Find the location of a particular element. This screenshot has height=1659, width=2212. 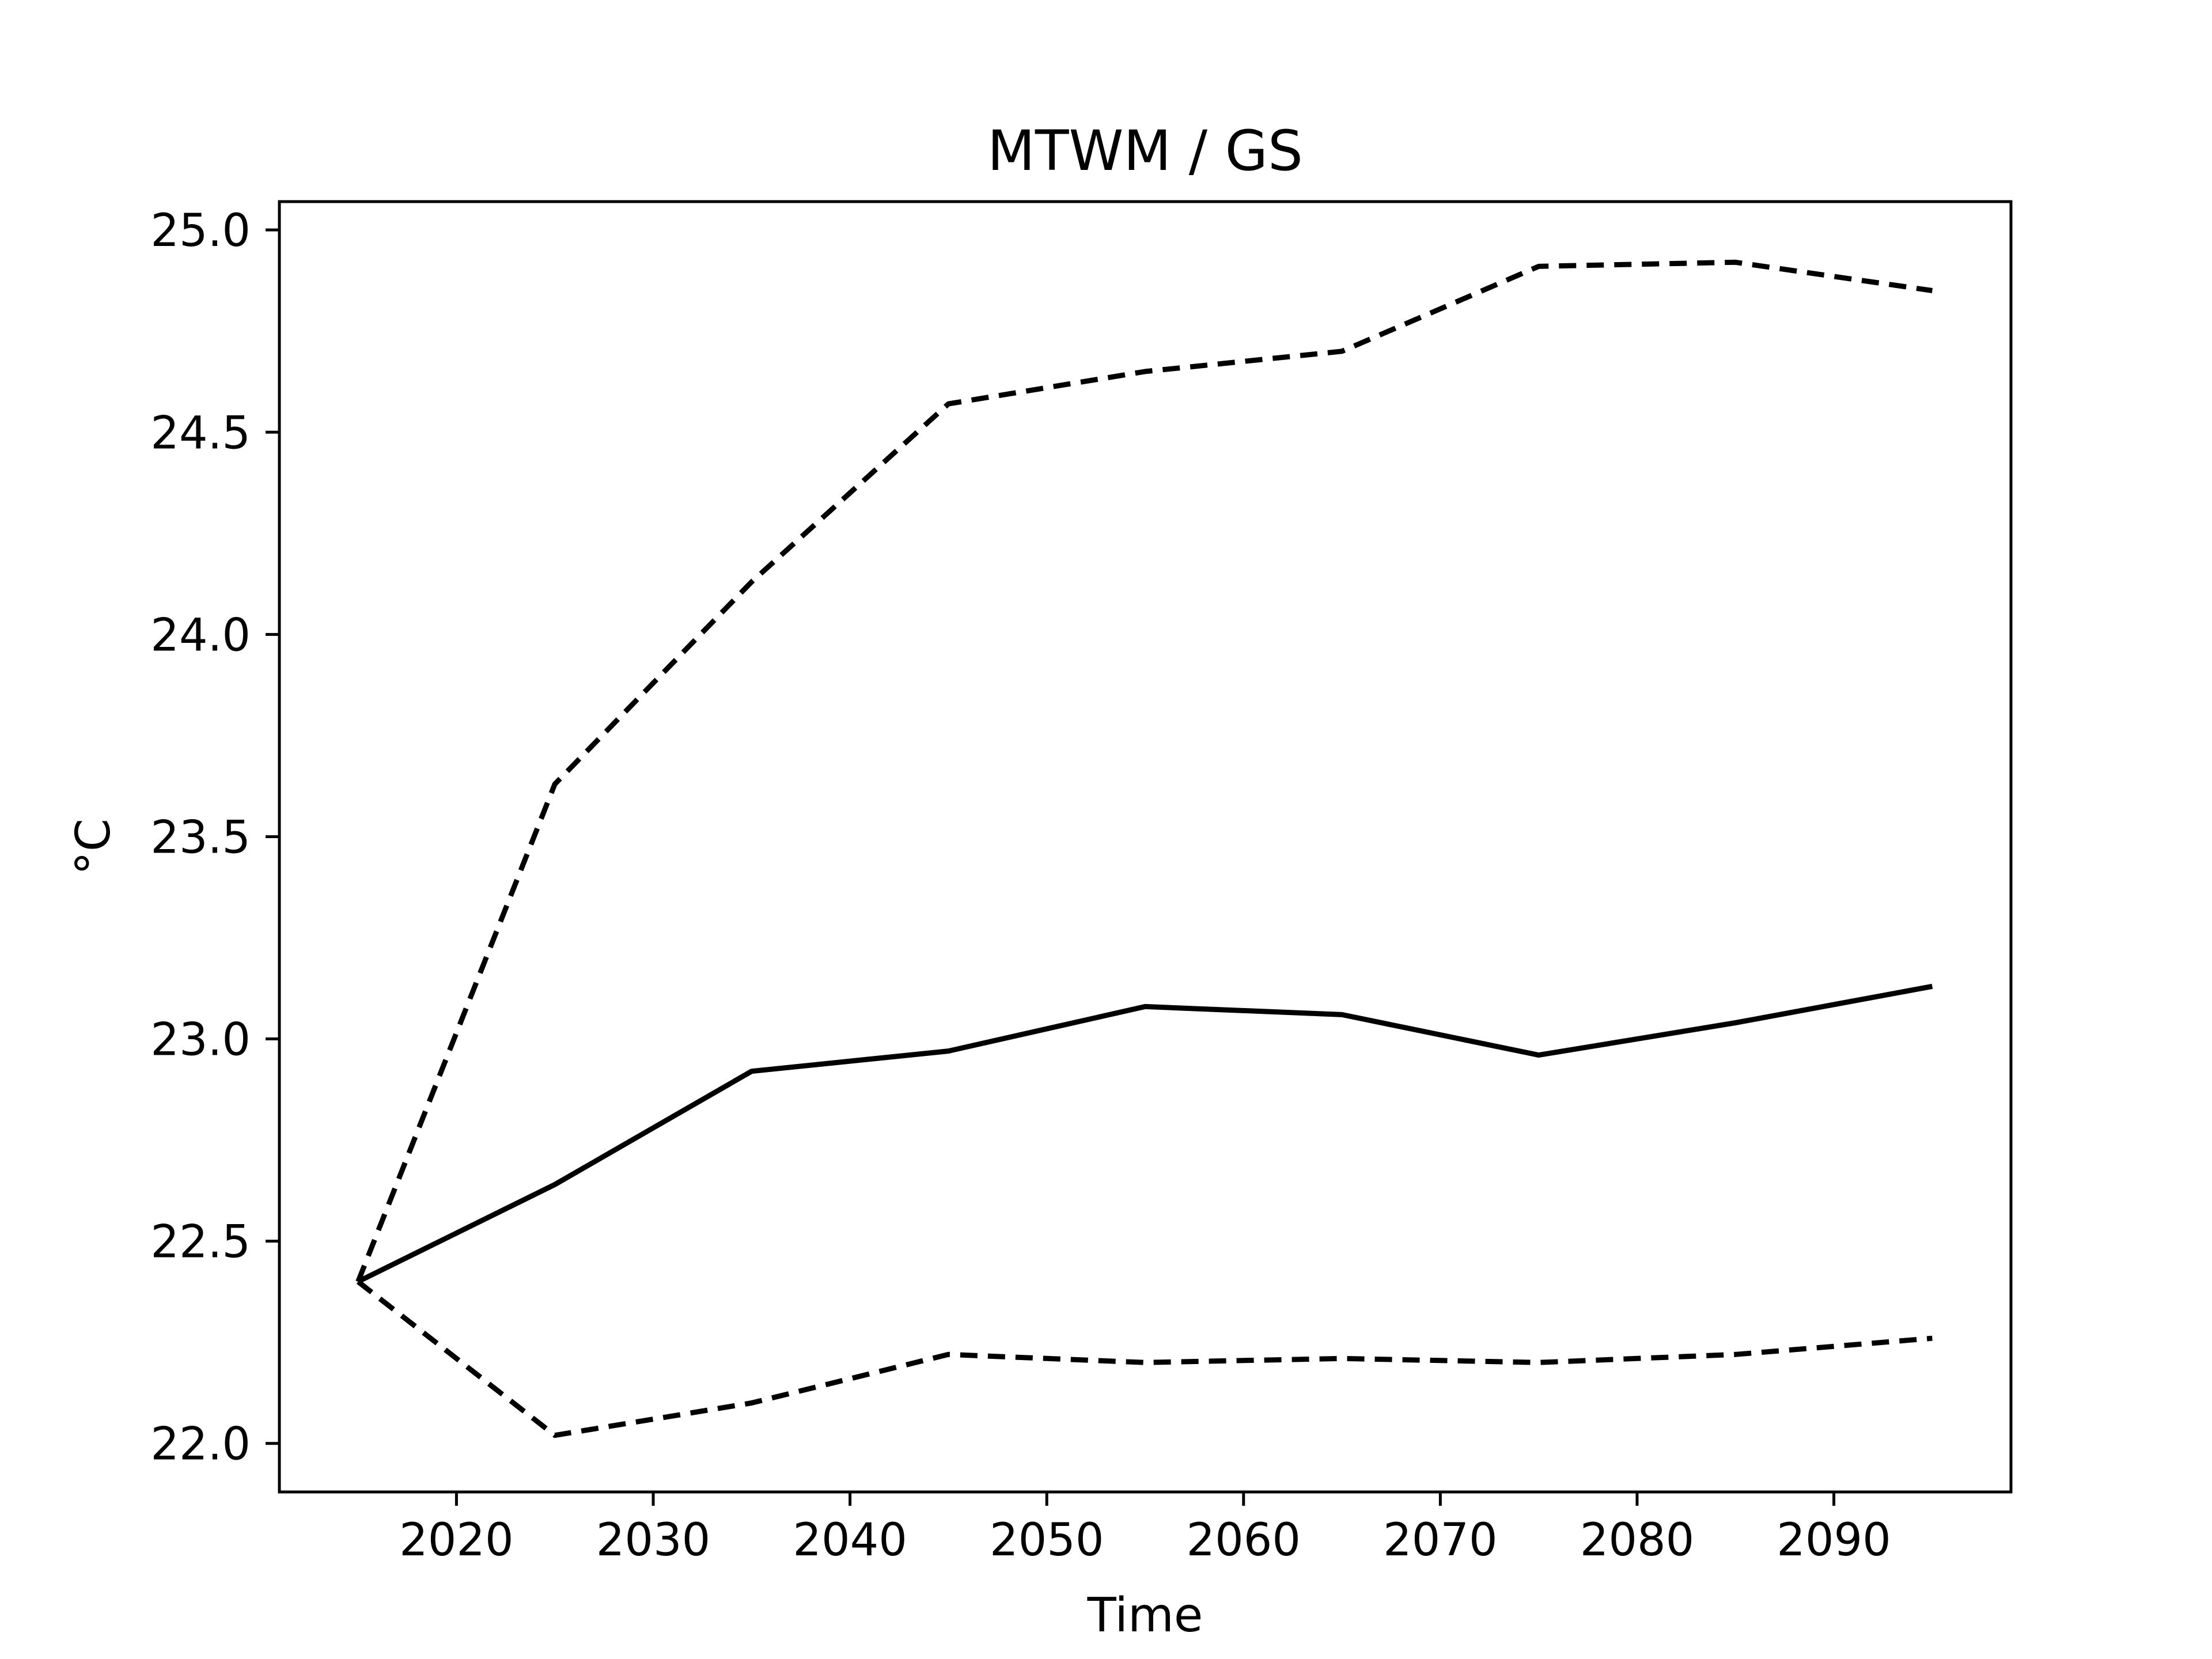

x-tick-label: 2040 is located at coordinates (850, 1540).